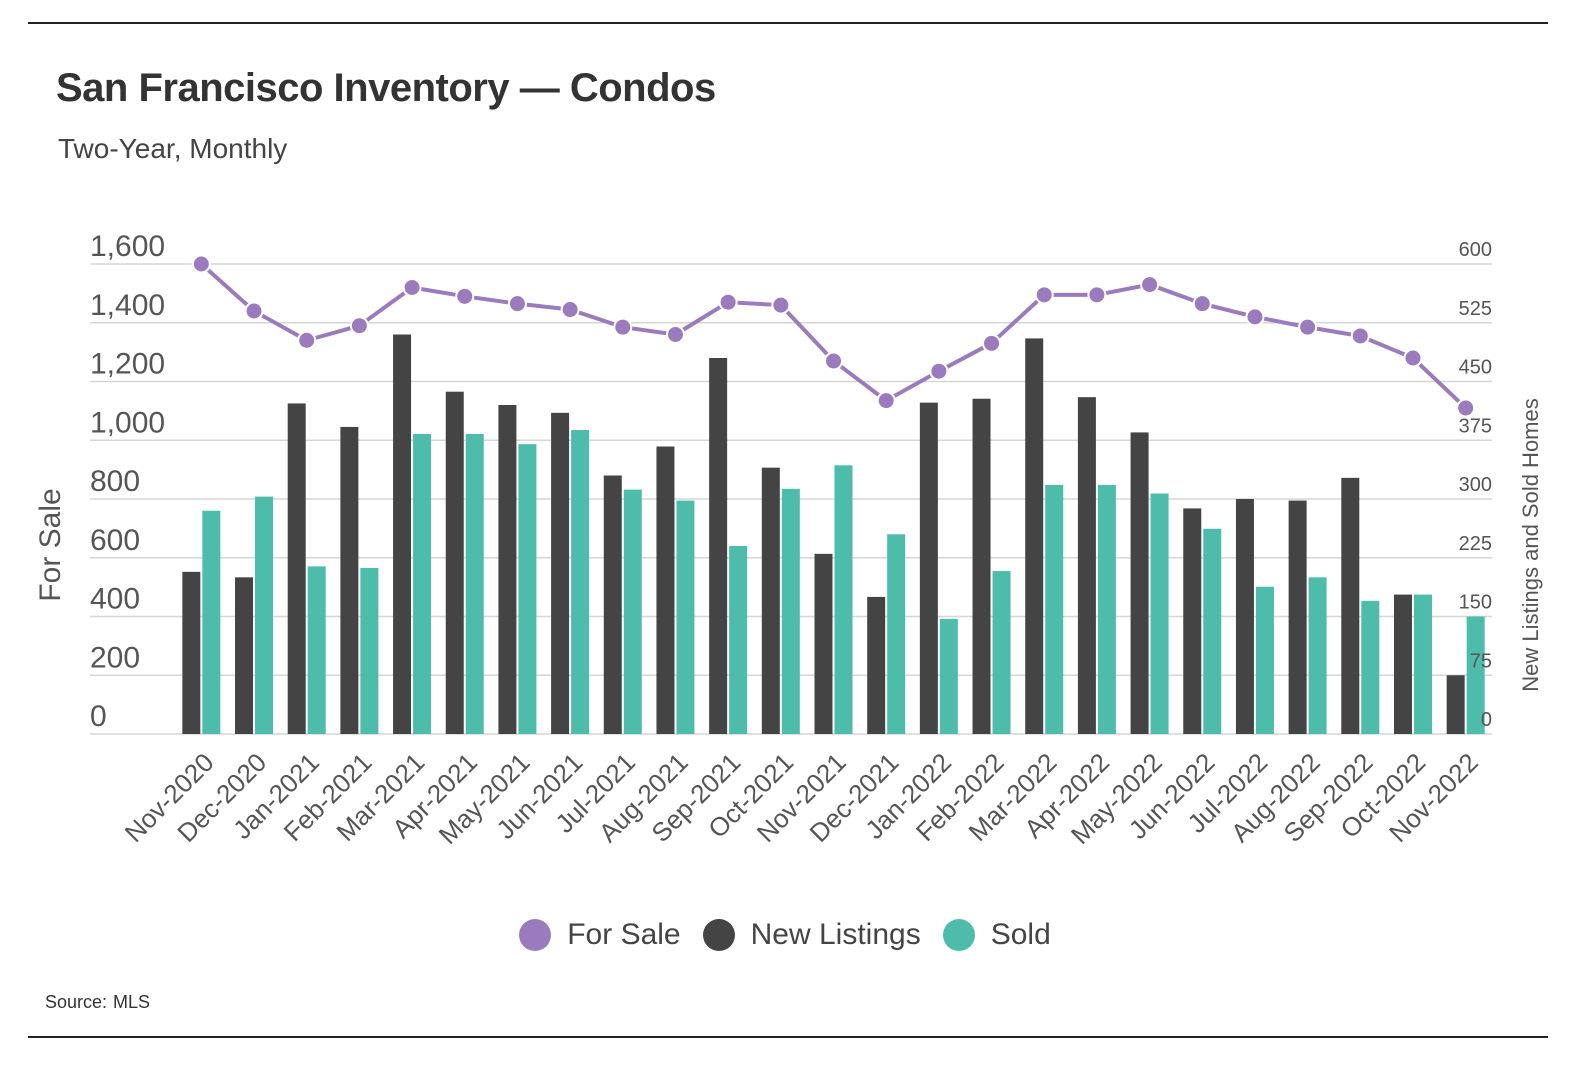  I want to click on for-sale-swatch-icon, so click(535, 935).